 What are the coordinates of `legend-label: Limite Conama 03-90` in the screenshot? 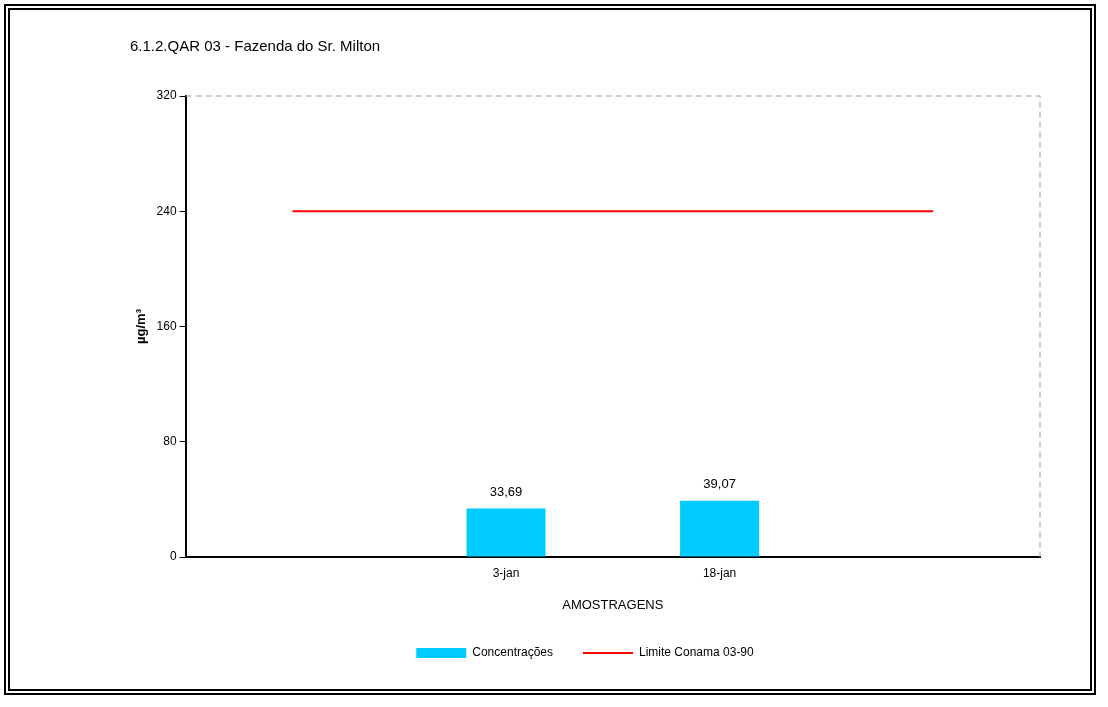 It's located at (696, 652).